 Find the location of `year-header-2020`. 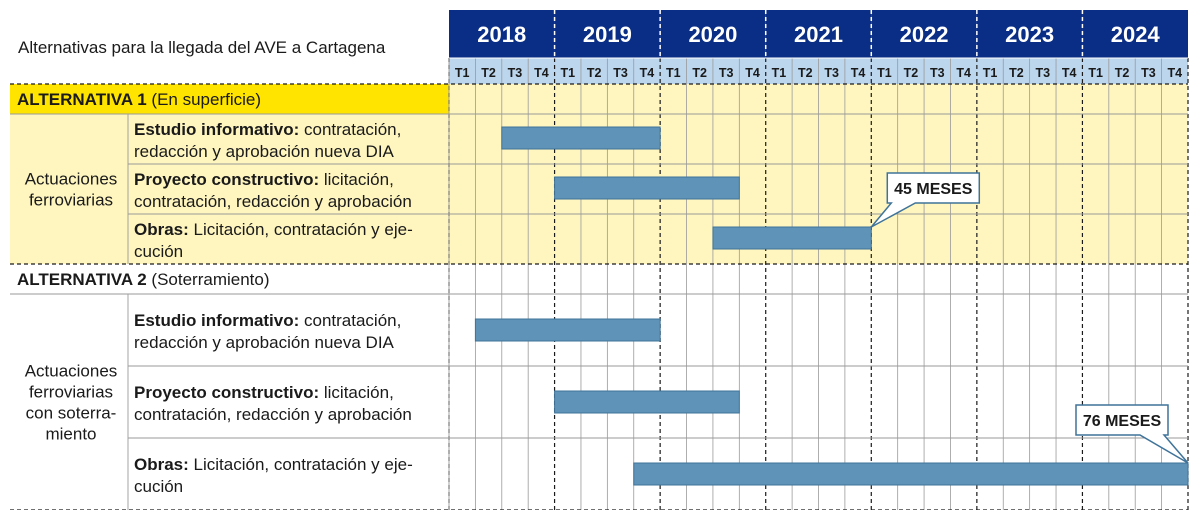

year-header-2020 is located at coordinates (713, 34).